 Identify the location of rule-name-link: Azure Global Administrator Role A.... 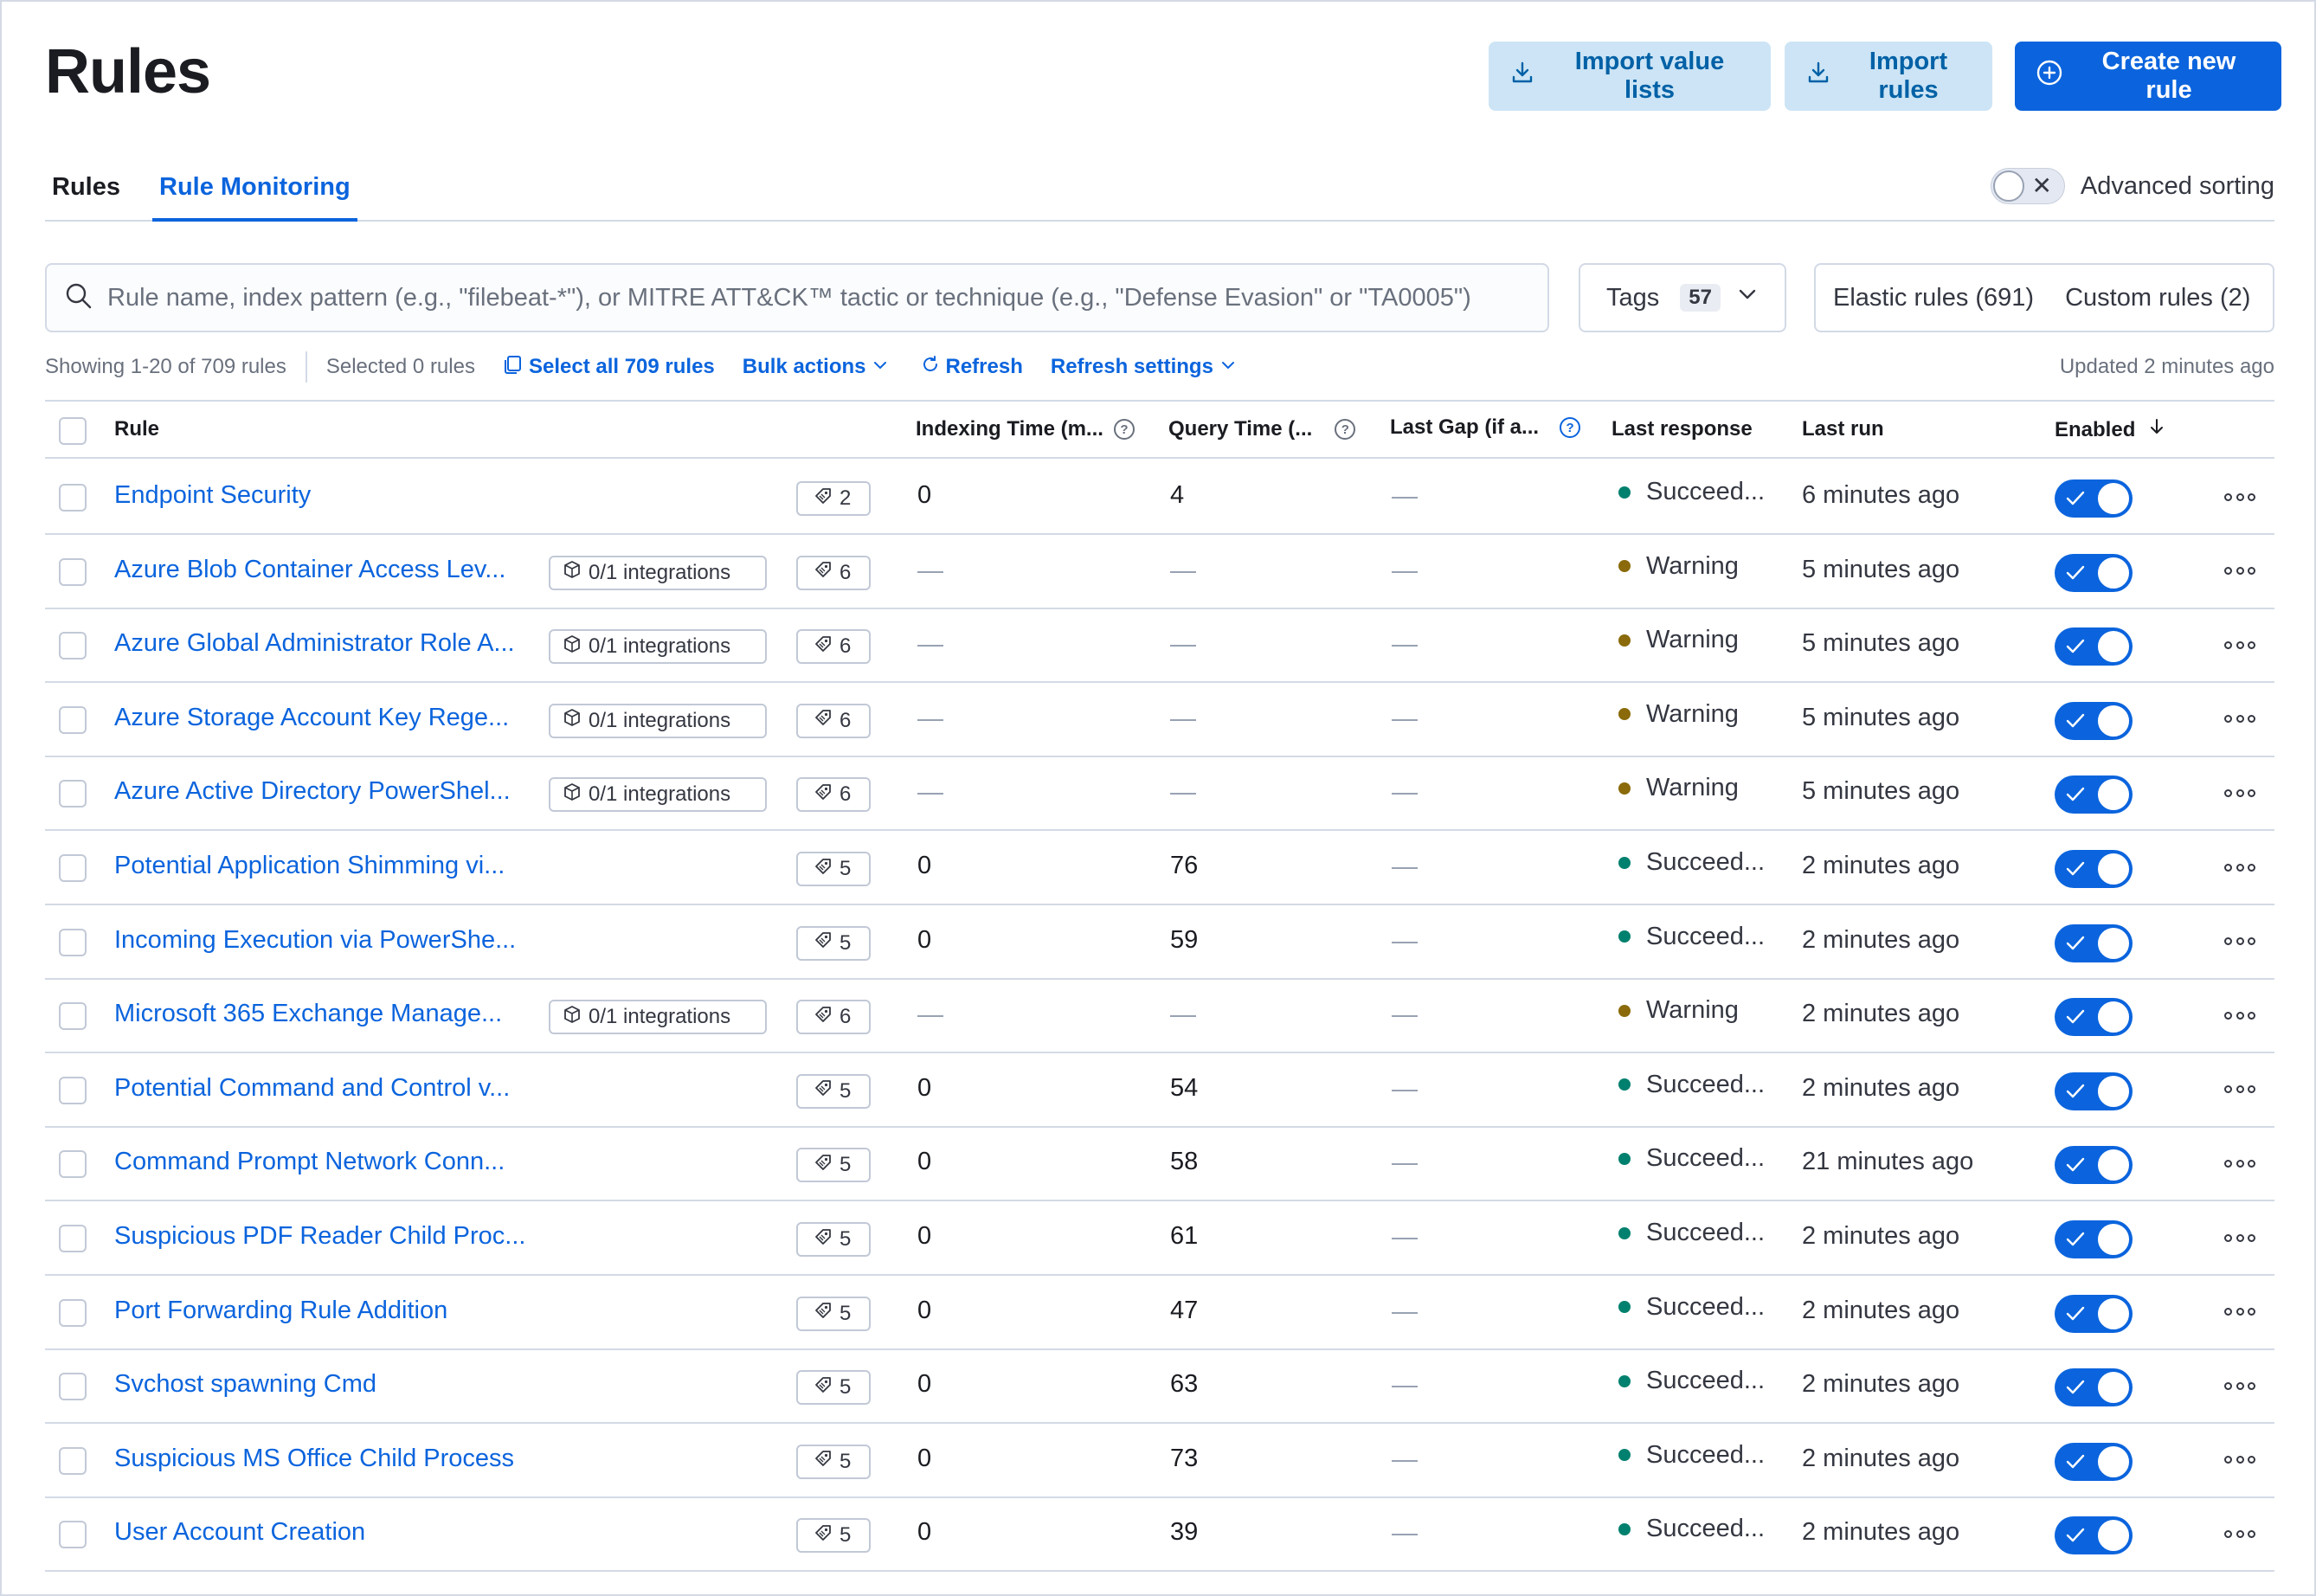
(314, 643).